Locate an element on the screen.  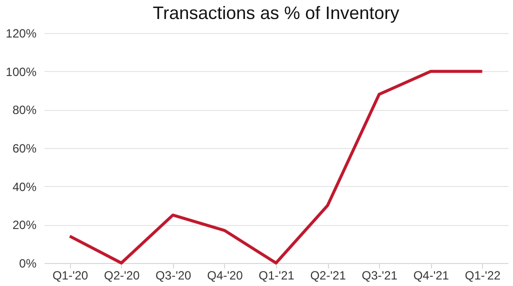
chart-title: Transactions as % of Inventory is located at coordinates (276, 13).